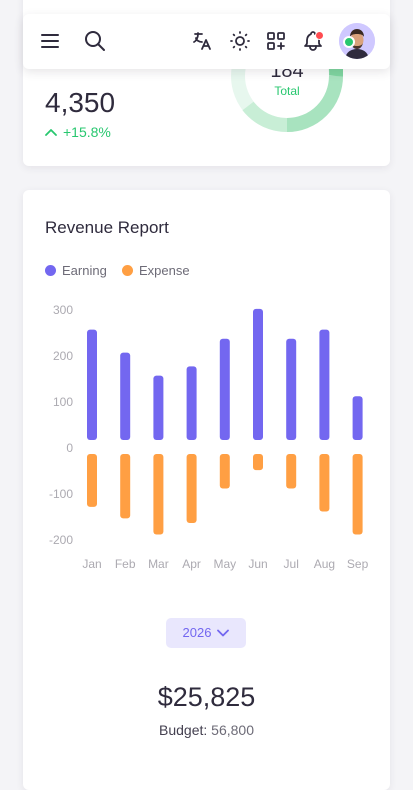 This screenshot has height=790, width=413. What do you see at coordinates (313, 41) in the screenshot?
I see `bell-icon` at bounding box center [313, 41].